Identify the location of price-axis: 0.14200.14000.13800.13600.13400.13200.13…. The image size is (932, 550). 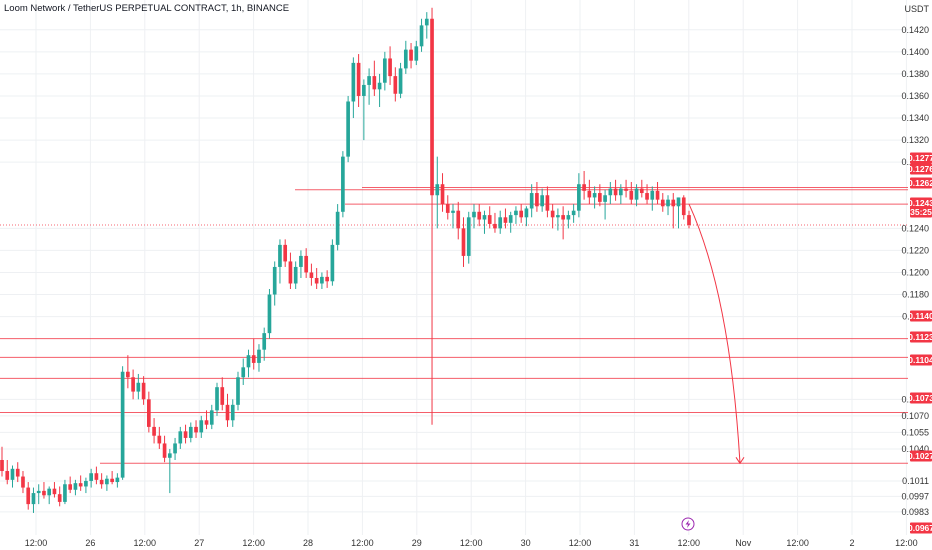
(915, 271).